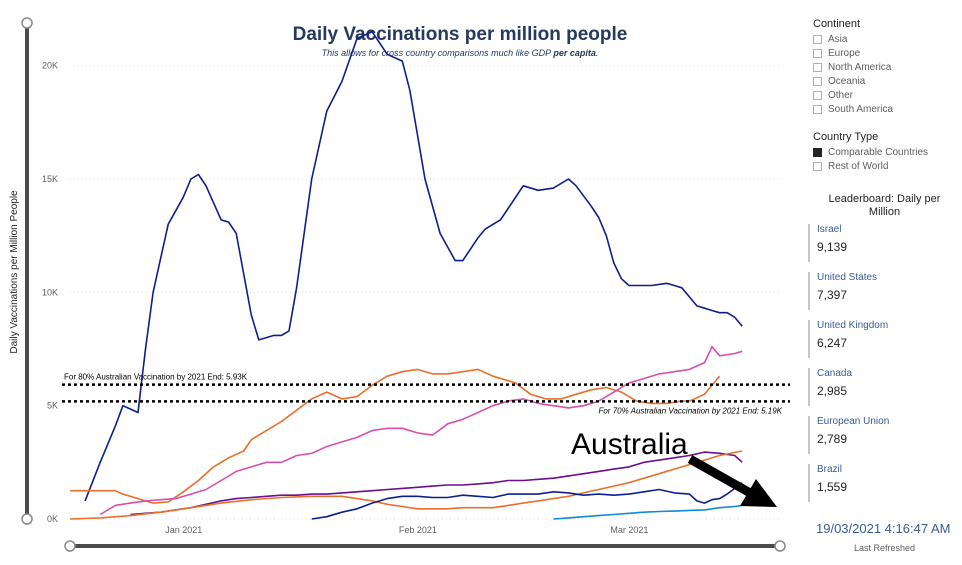 The width and height of the screenshot is (962, 565). What do you see at coordinates (460, 34) in the screenshot?
I see `chart-title: Daily Vaccinations per million people` at bounding box center [460, 34].